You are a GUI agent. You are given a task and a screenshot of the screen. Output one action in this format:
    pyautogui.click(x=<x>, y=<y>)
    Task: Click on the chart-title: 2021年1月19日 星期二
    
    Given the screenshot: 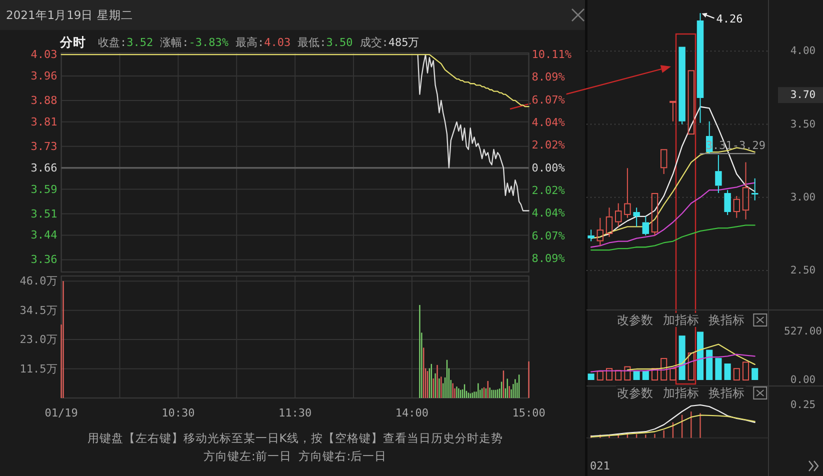 What is the action you would take?
    pyautogui.click(x=69, y=15)
    